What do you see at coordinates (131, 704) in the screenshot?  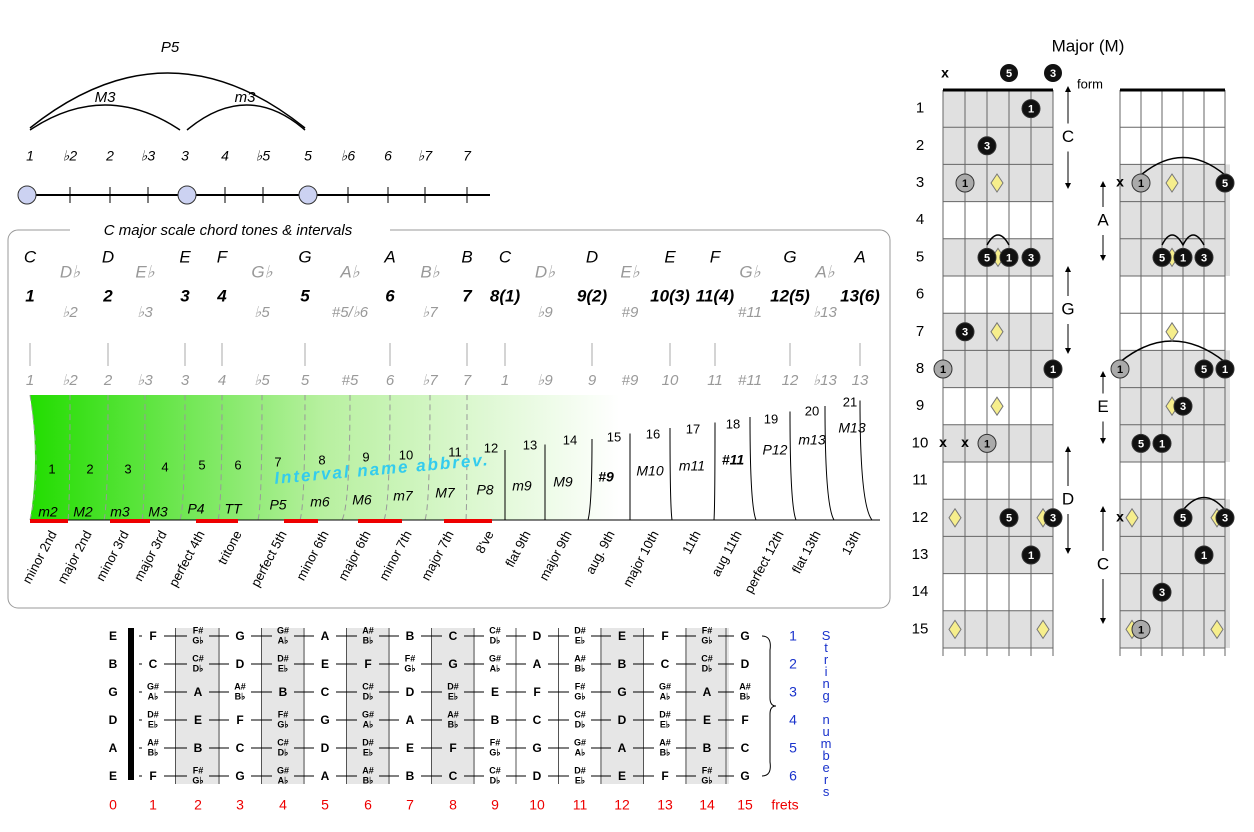 I see `nut` at bounding box center [131, 704].